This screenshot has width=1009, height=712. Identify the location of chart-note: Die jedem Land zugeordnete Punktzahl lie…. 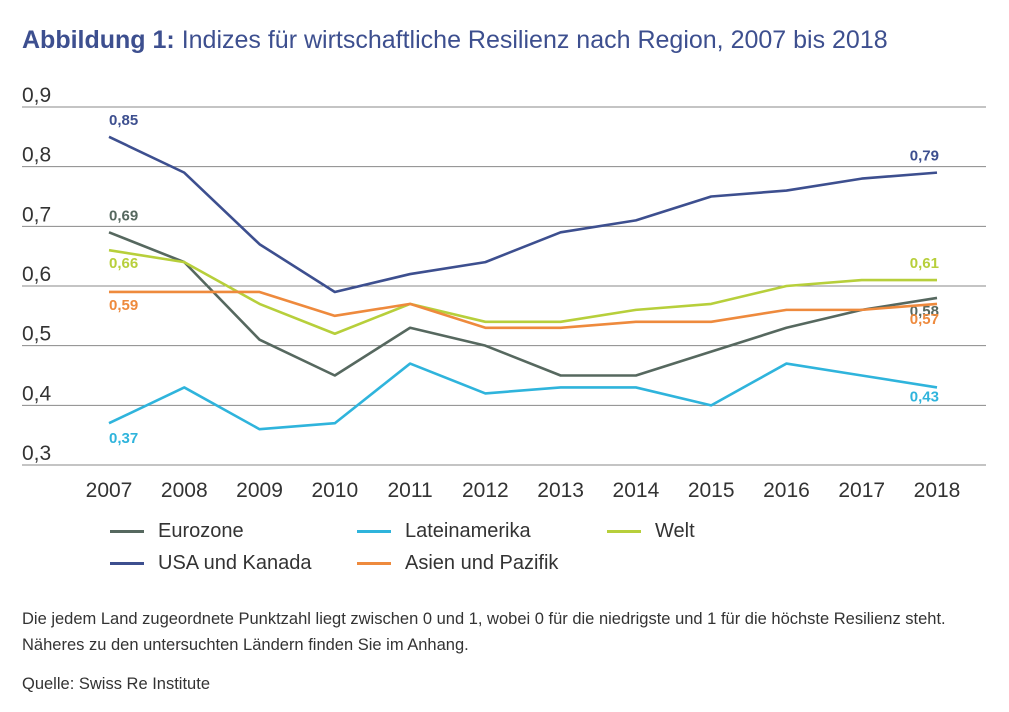
(484, 632).